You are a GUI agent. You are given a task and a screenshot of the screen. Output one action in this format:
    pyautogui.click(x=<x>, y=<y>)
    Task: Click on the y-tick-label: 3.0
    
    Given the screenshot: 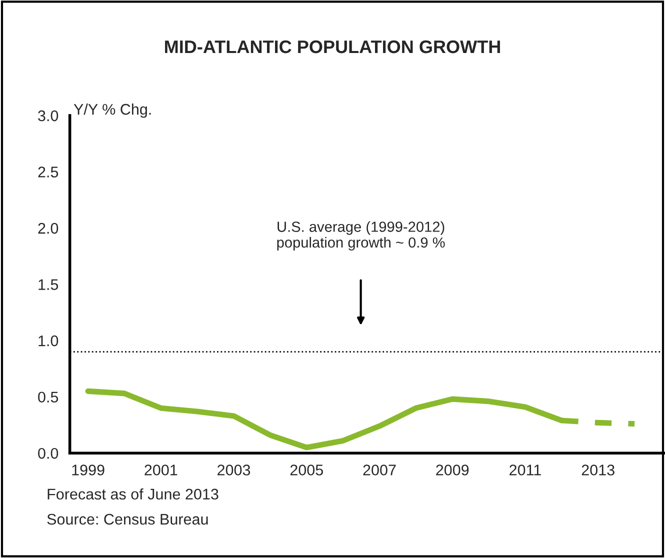 What is the action you would take?
    pyautogui.click(x=48, y=116)
    